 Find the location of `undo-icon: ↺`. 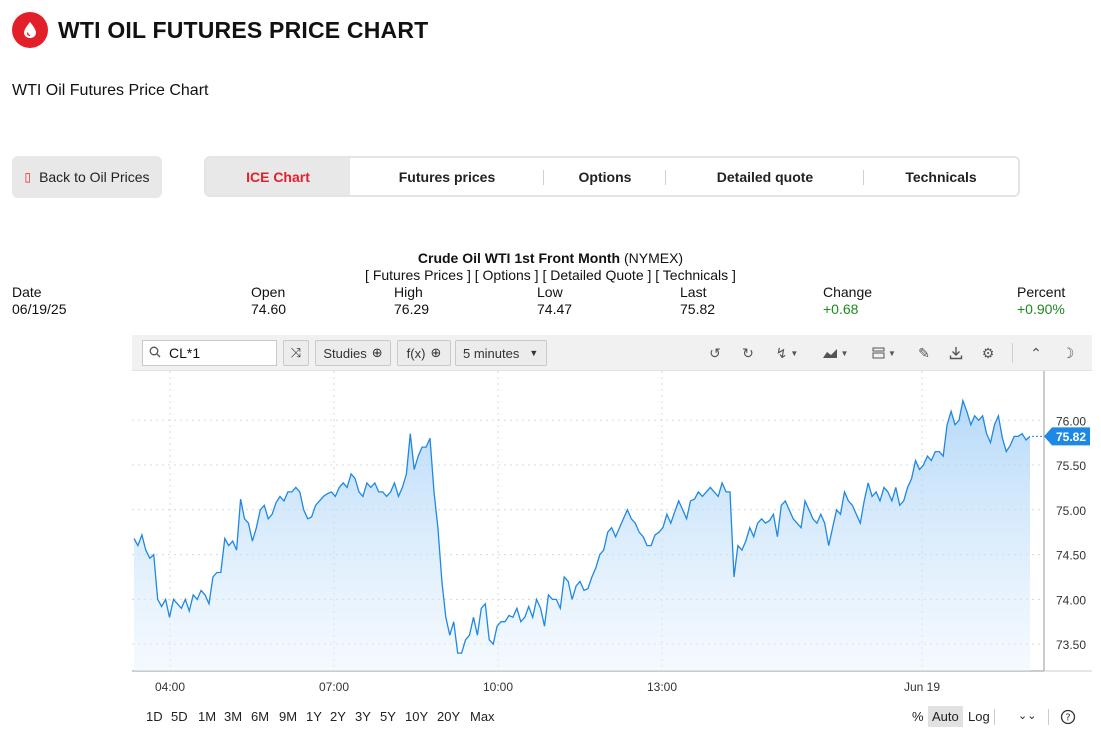

undo-icon: ↺ is located at coordinates (715, 352).